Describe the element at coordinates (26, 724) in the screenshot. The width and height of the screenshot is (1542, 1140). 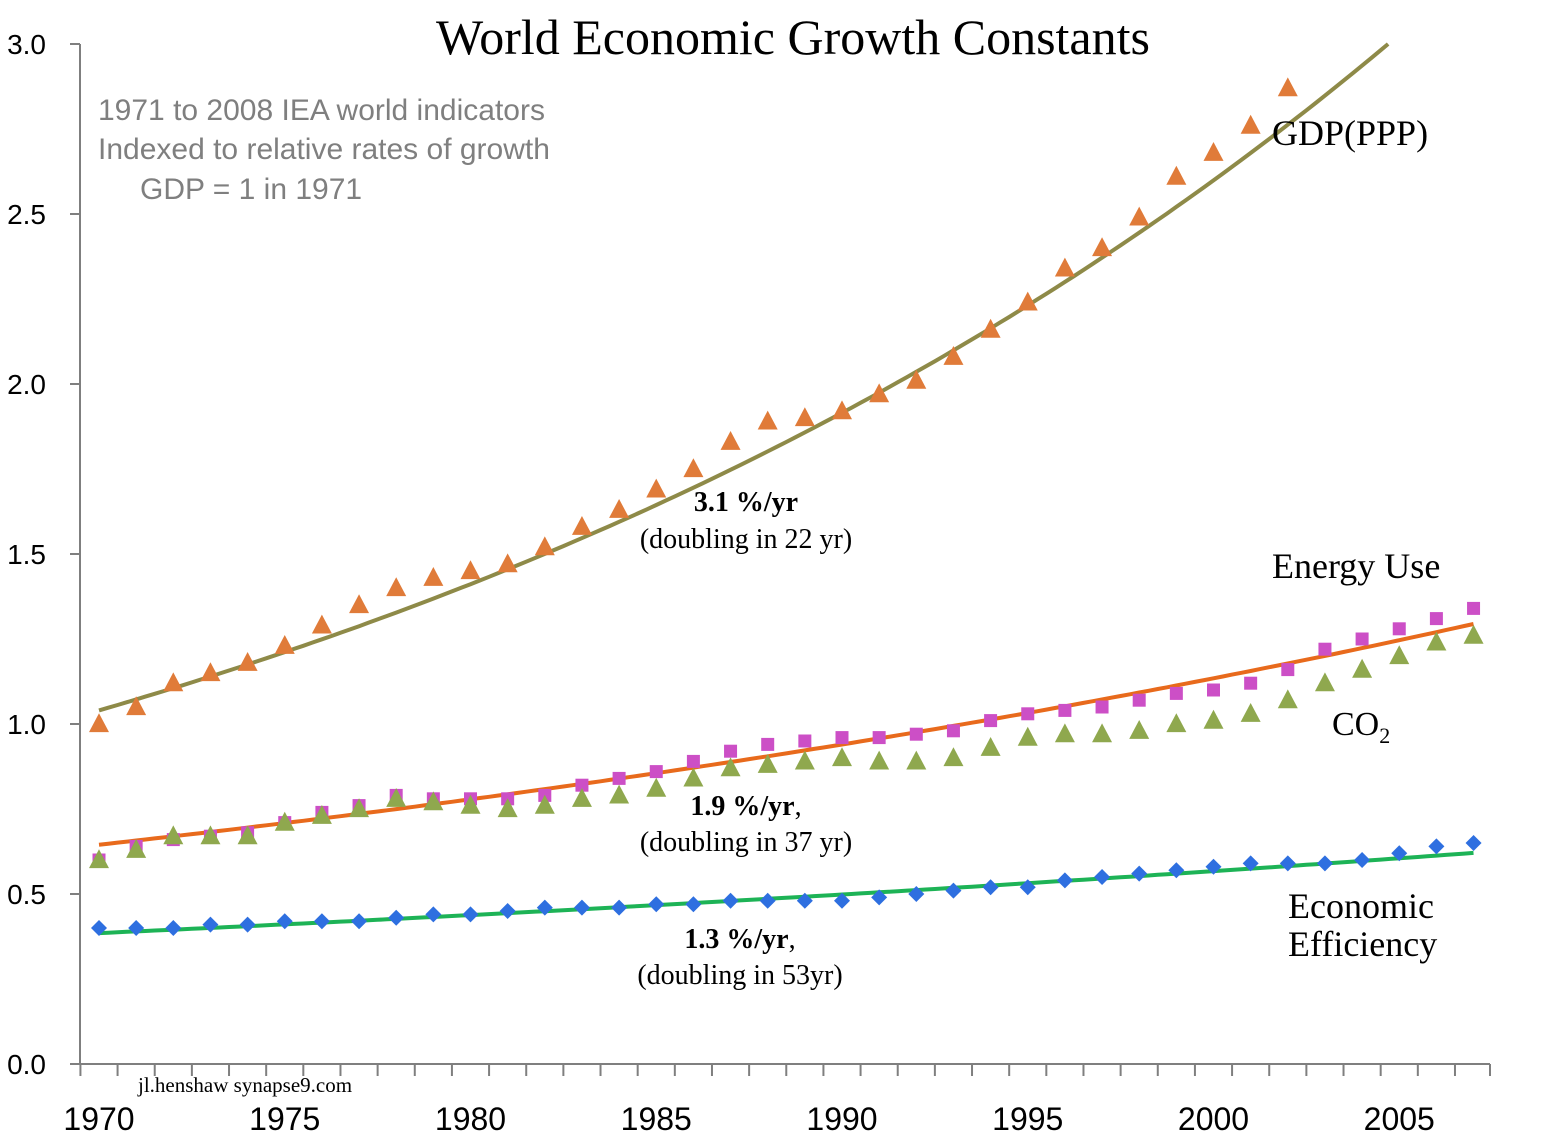
I see `y-tick-label: 1.0` at that location.